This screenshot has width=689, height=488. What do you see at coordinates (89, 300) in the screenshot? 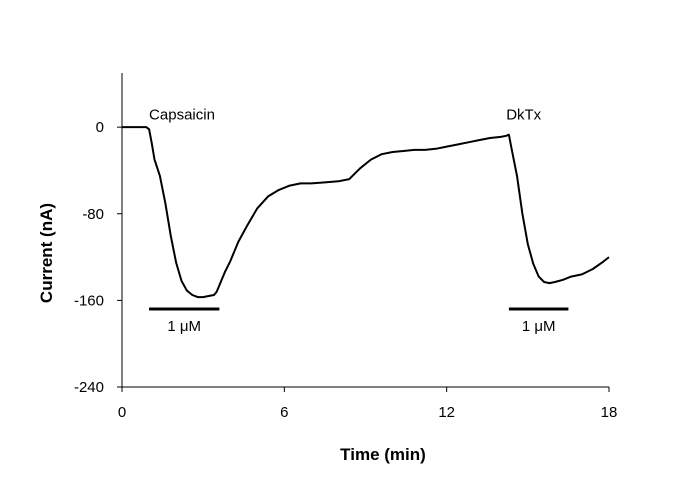
I see `y-tick-label: -160` at bounding box center [89, 300].